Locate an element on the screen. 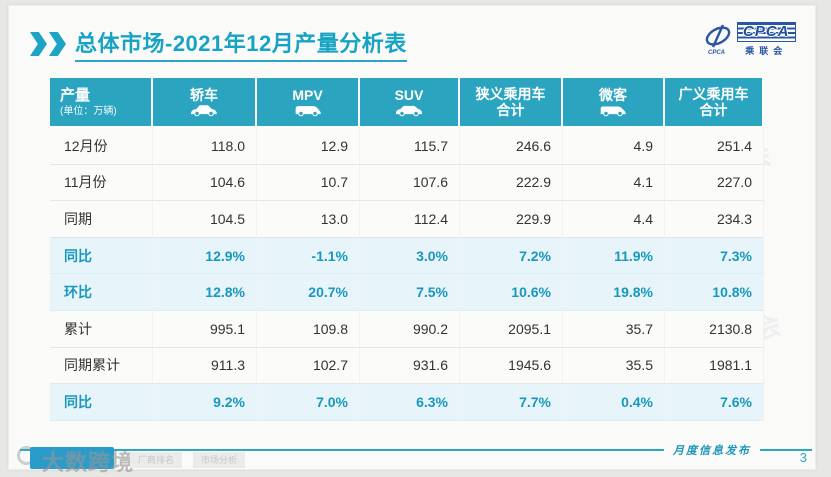 Image resolution: width=831 pixels, height=477 pixels. table-cell: 227.0 is located at coordinates (714, 183).